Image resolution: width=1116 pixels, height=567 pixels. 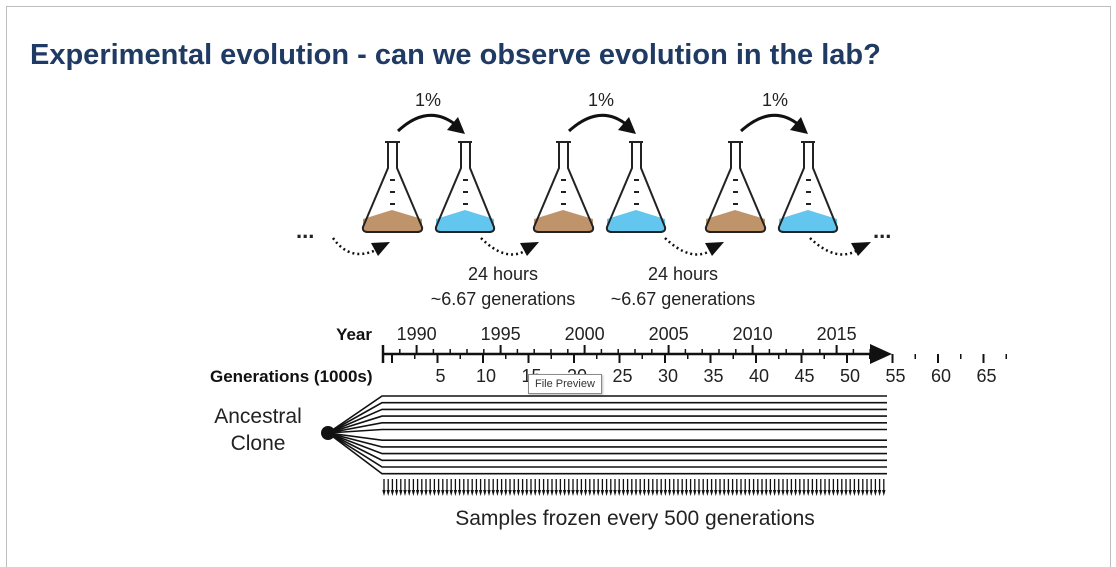 I want to click on population-lineages, so click(x=607, y=435).